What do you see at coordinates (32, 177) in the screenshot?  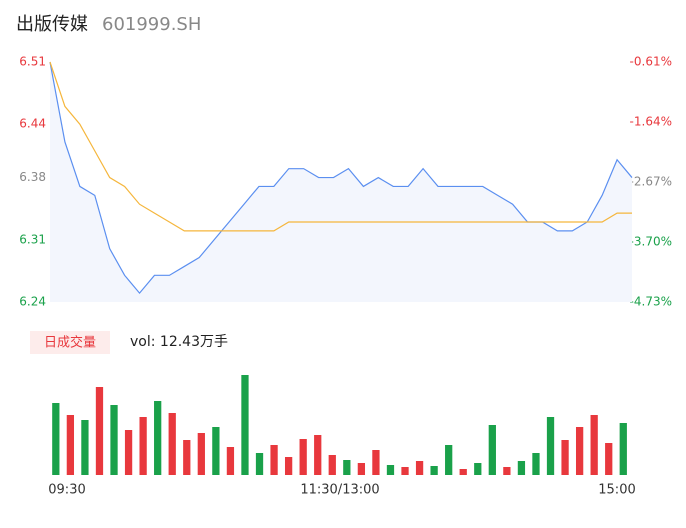 I see `y-tick-label: 6.38` at bounding box center [32, 177].